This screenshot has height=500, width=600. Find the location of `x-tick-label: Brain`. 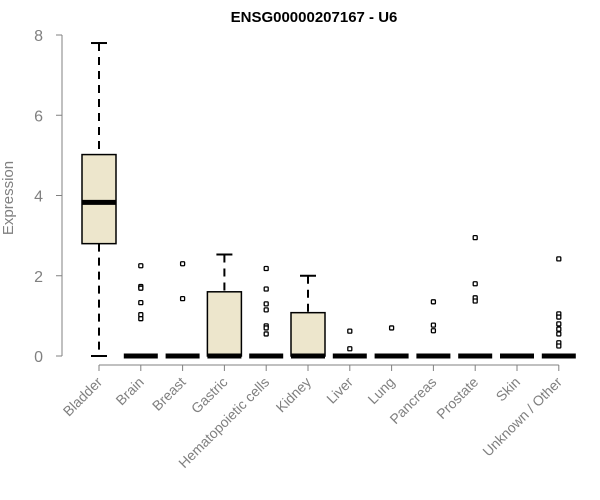

x-tick-label: Brain is located at coordinates (129, 391).